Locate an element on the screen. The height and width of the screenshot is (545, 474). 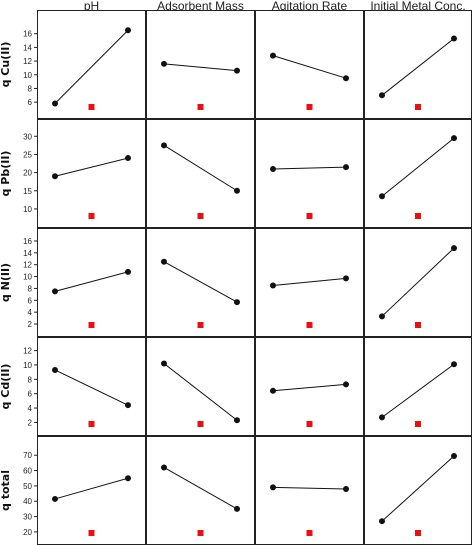
effect-line-q-cu-ii-initial-metal-conc is located at coordinates (418, 67).